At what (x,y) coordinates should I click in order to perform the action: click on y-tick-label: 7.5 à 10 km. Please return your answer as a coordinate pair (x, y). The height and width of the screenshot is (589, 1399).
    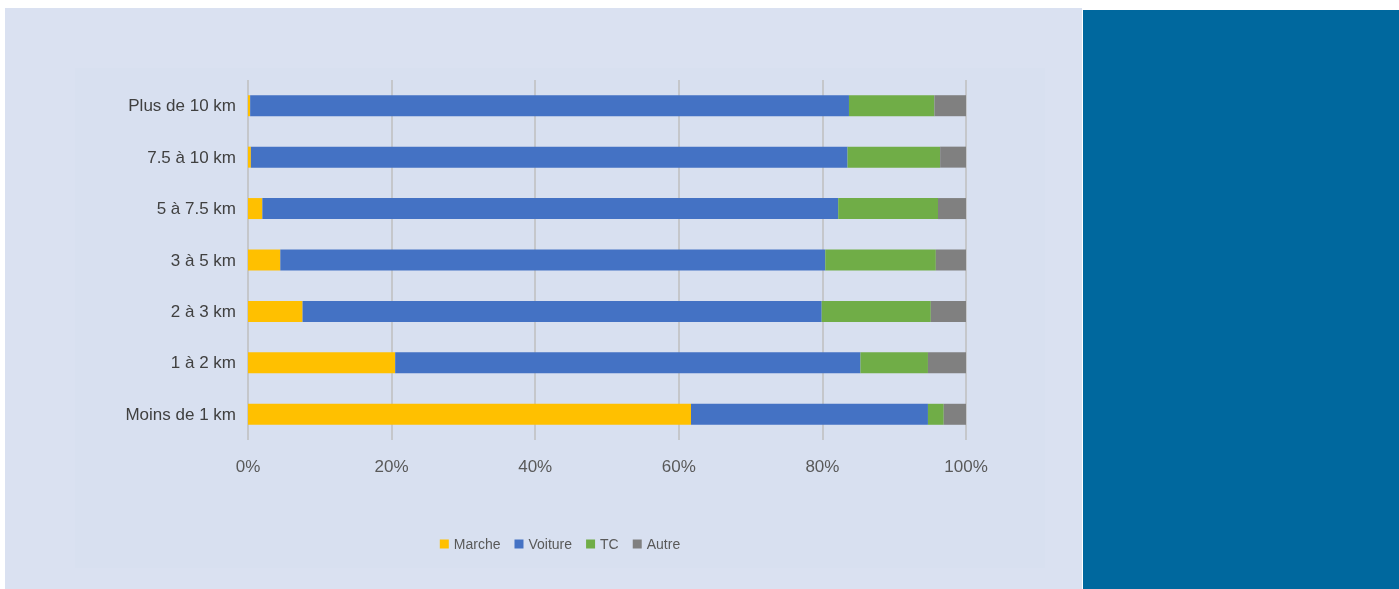
    Looking at the image, I should click on (191, 157).